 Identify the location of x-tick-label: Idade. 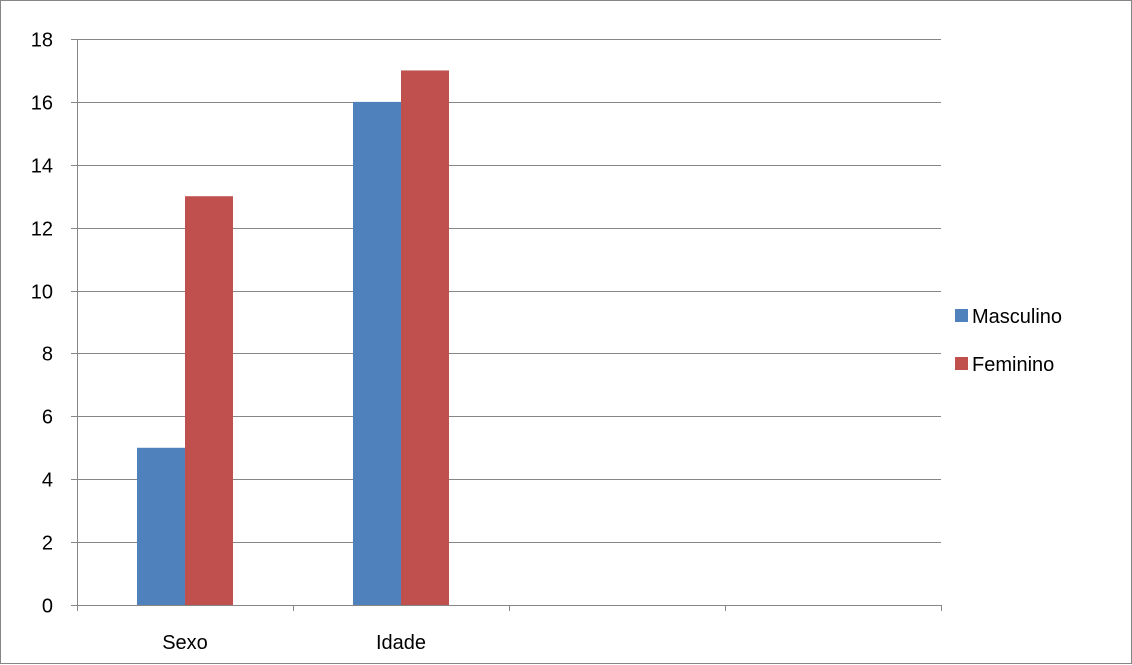
(401, 643).